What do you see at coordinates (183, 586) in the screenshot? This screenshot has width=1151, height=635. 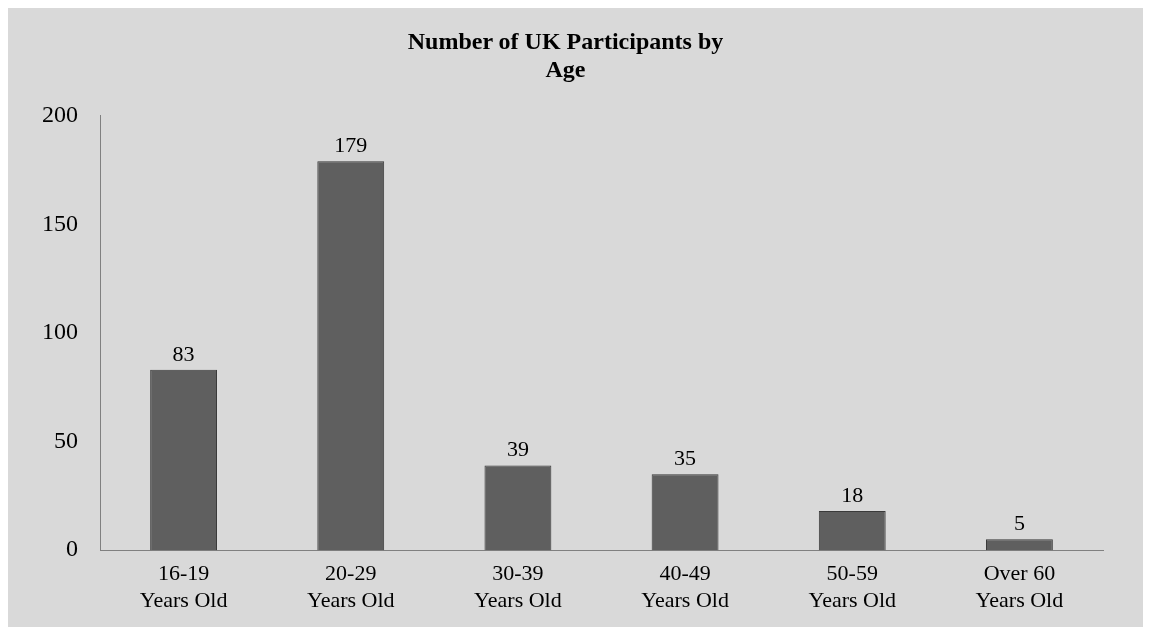 I see `x-tick-label: 16-19 Years Old` at bounding box center [183, 586].